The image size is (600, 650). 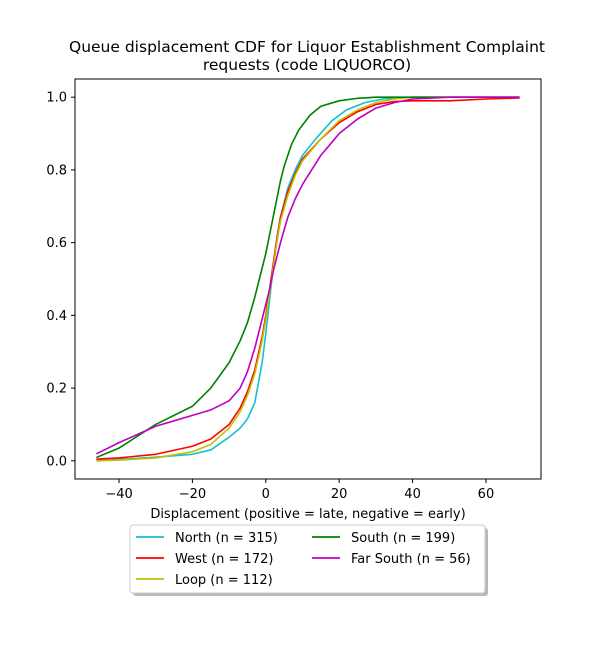 I want to click on x-tick-label: 60, so click(x=486, y=494).